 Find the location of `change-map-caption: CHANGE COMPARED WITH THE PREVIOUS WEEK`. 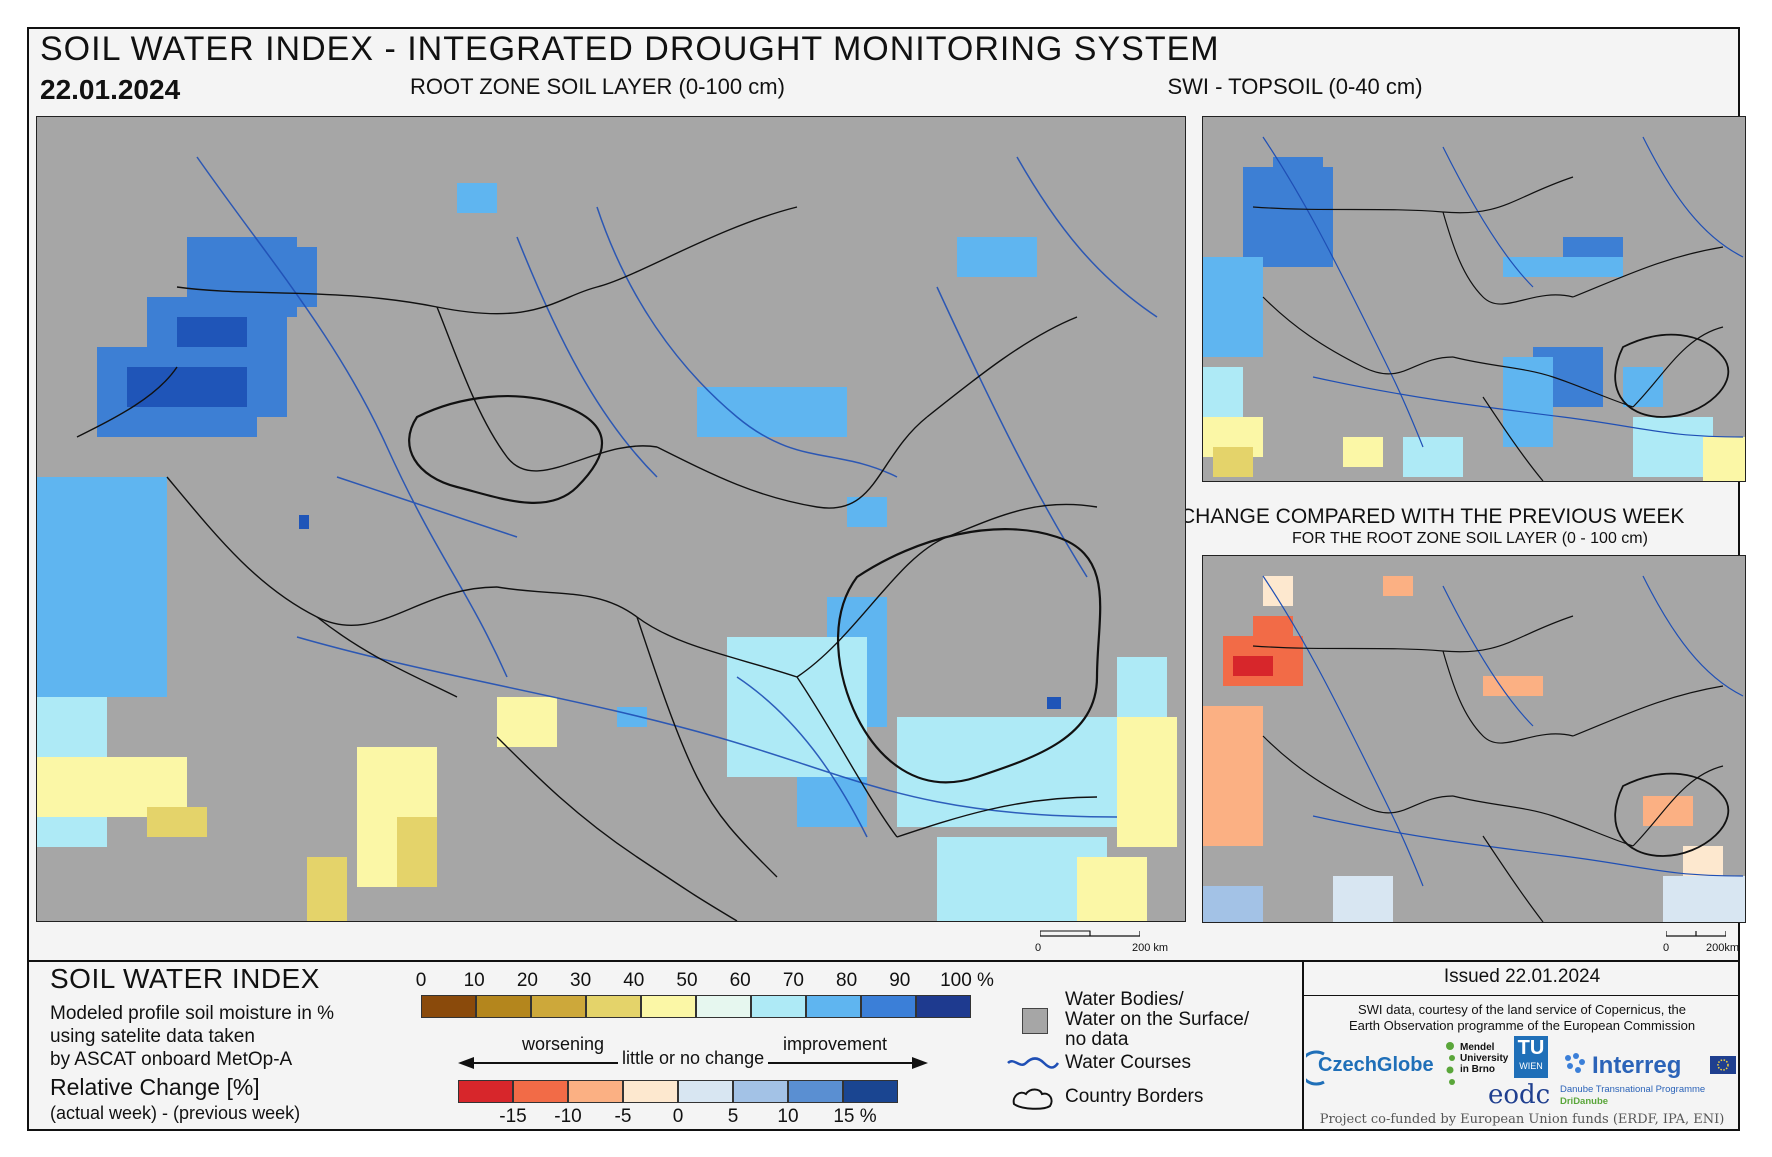

change-map-caption: CHANGE COMPARED WITH THE PREVIOUS WEEK is located at coordinates (1432, 516).